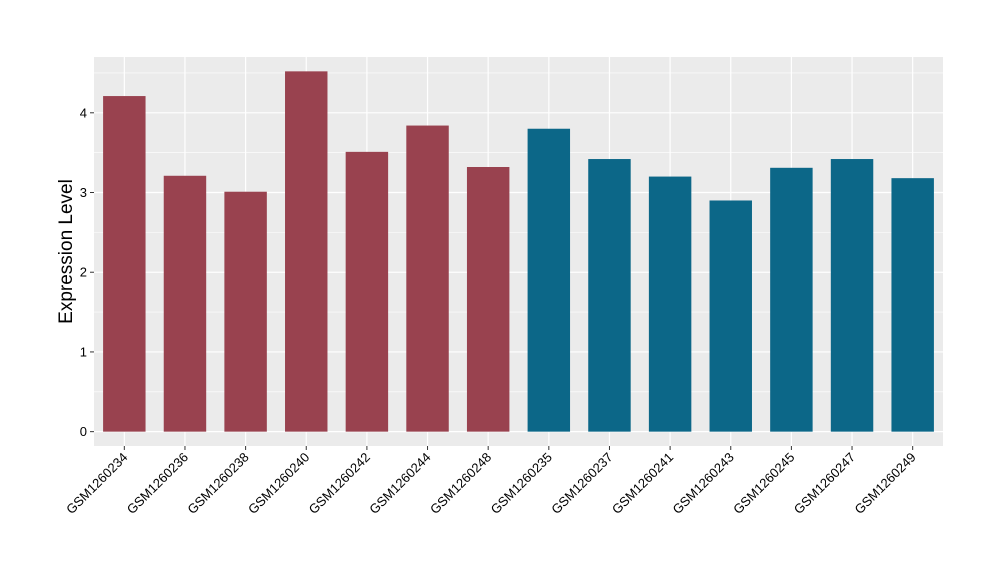 The image size is (1000, 580). What do you see at coordinates (83, 351) in the screenshot?
I see `y-tick-label: 1` at bounding box center [83, 351].